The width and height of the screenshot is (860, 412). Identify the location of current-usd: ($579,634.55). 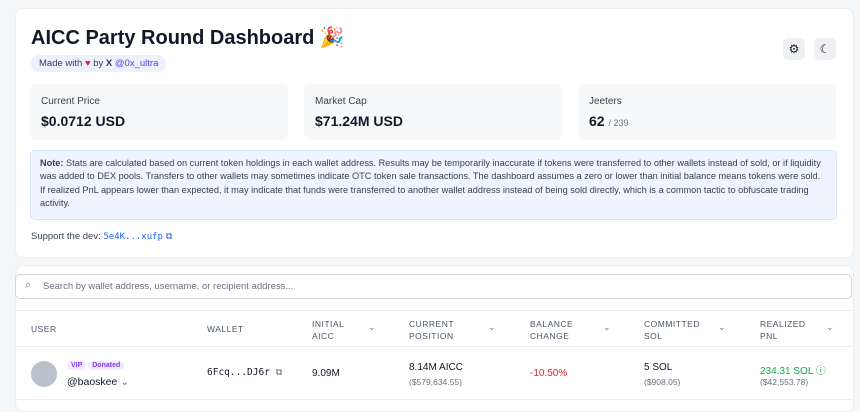
(435, 382).